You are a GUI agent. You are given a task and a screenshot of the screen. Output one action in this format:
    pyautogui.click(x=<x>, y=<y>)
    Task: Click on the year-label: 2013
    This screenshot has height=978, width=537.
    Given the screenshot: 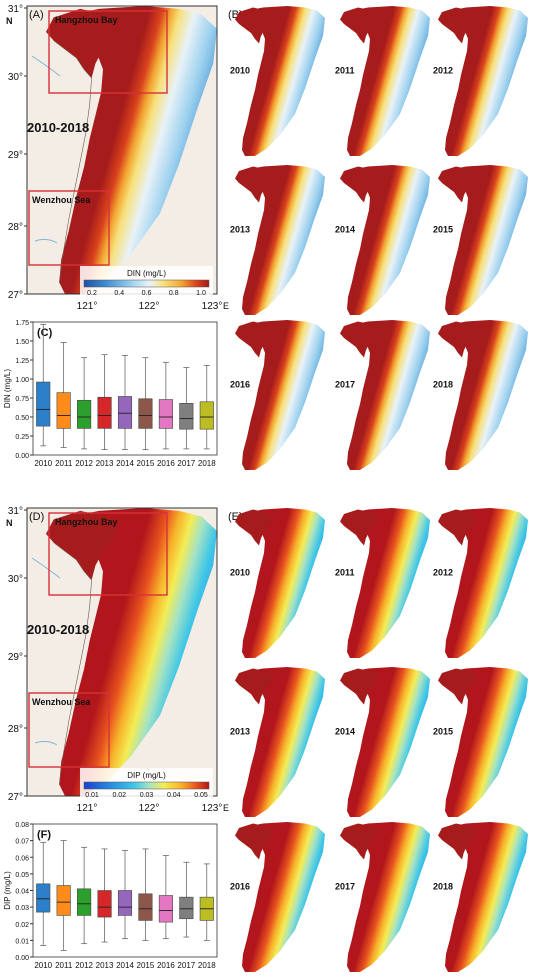 What is the action you would take?
    pyautogui.click(x=240, y=230)
    